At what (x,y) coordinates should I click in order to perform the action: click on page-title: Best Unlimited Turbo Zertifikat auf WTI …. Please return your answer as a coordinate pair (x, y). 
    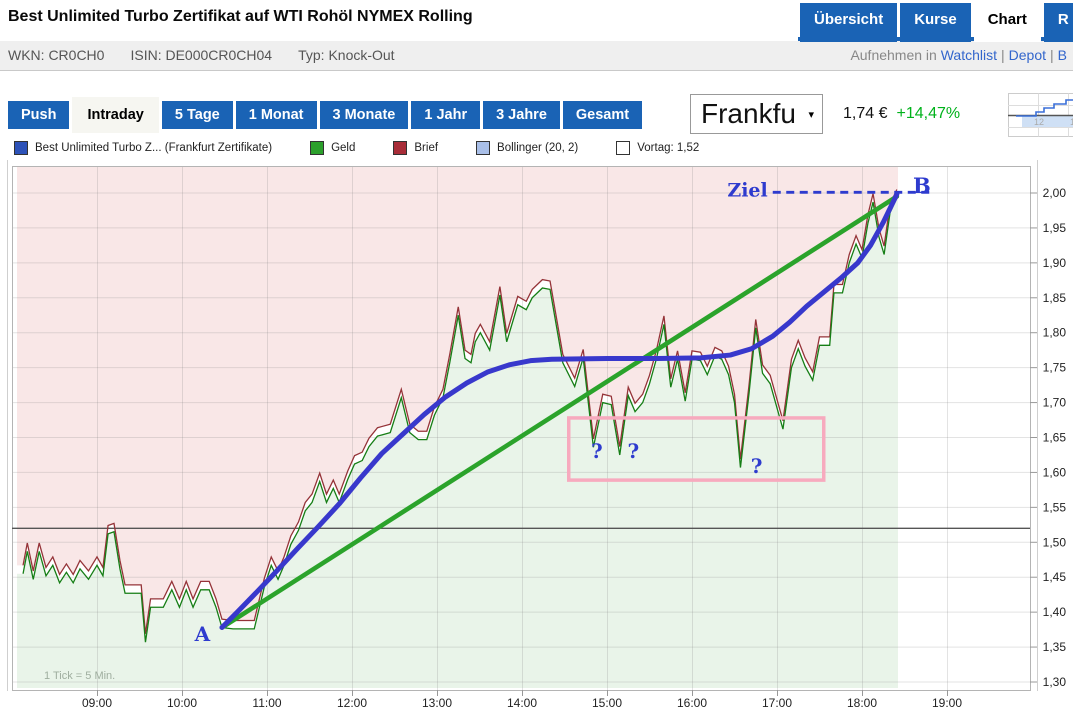
    Looking at the image, I should click on (240, 16).